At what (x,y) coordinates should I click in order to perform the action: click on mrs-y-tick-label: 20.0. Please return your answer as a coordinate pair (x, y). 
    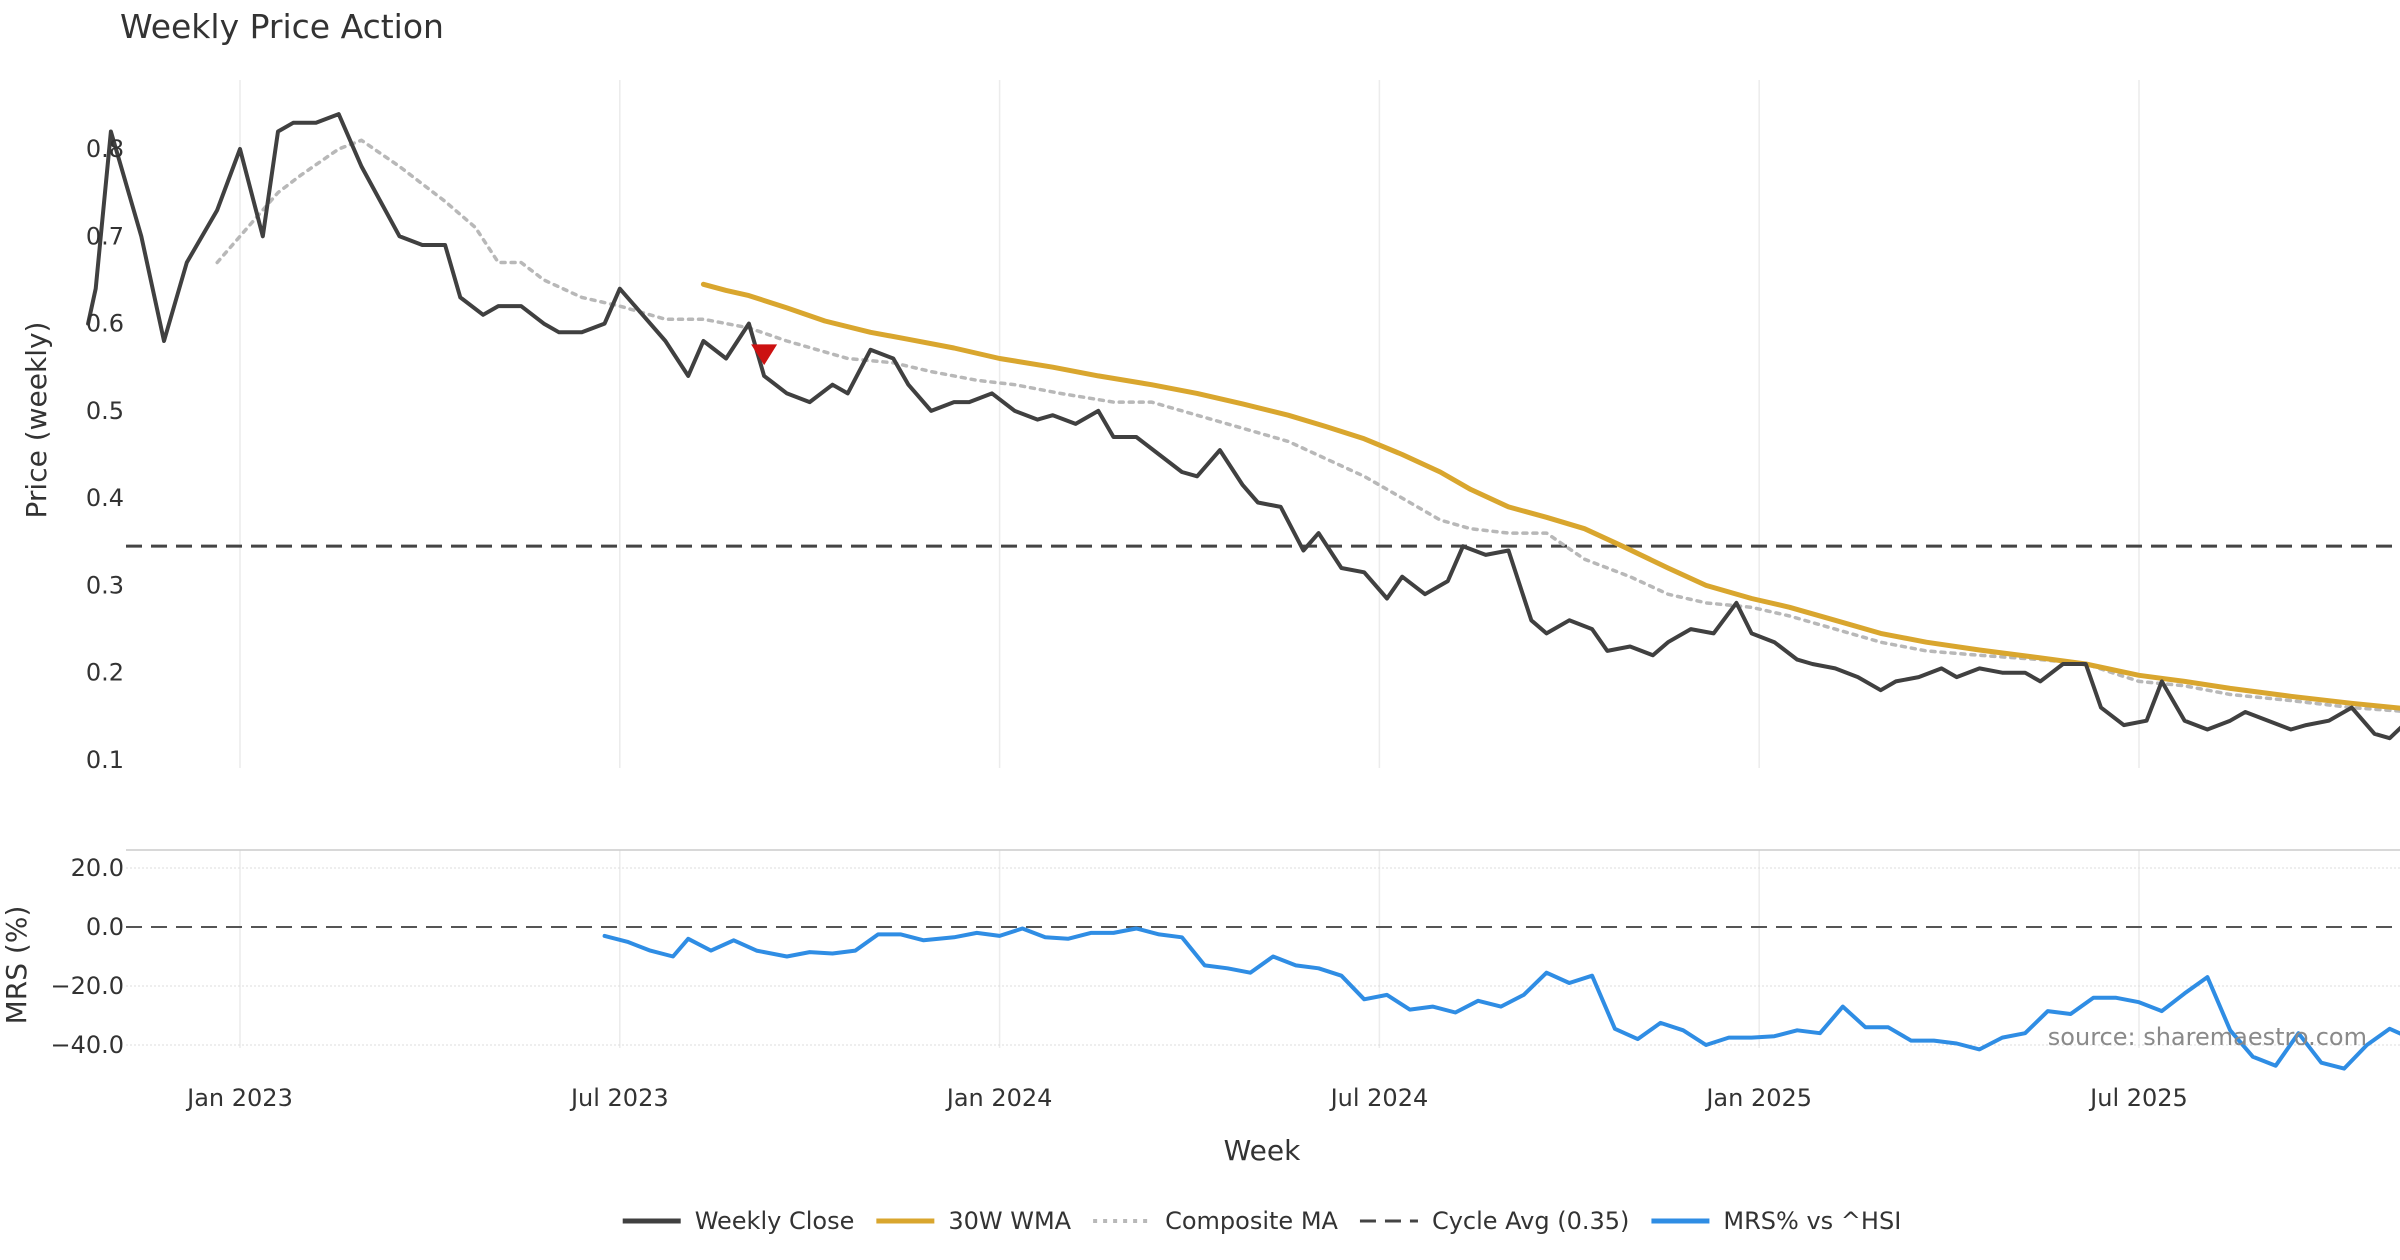
    Looking at the image, I should click on (97, 868).